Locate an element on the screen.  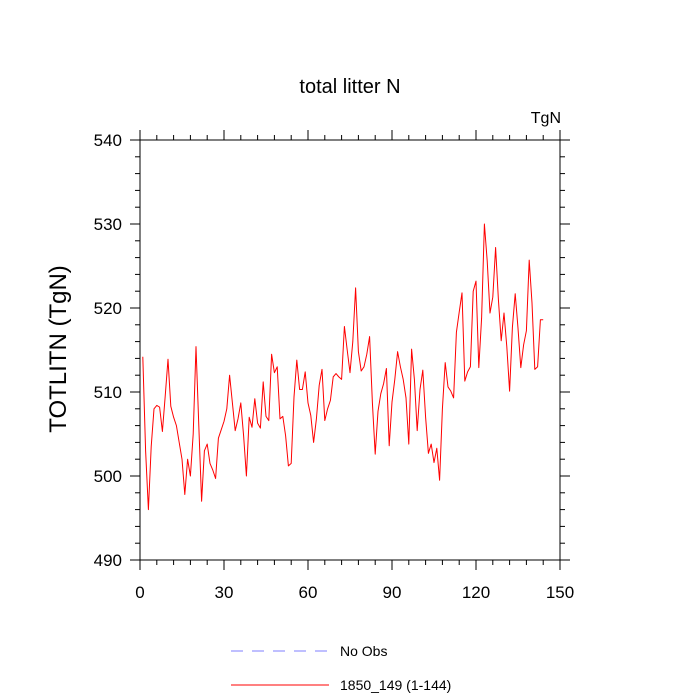
y-tick-label: 500 is located at coordinates (108, 476).